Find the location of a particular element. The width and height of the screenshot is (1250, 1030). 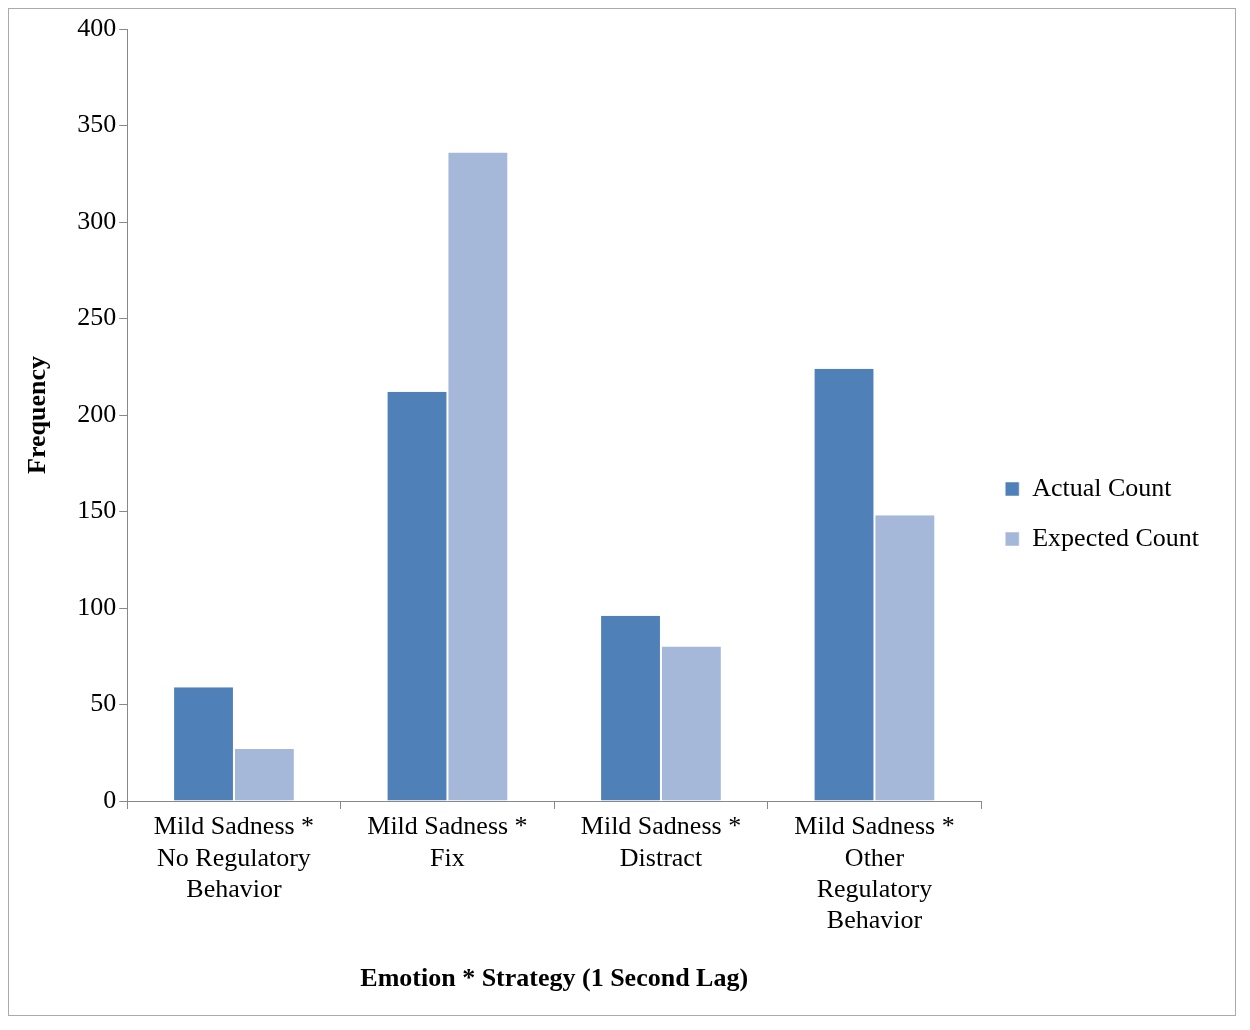

x-tick-label: Mild Sadness * No Regulatory Behavior is located at coordinates (234, 857).